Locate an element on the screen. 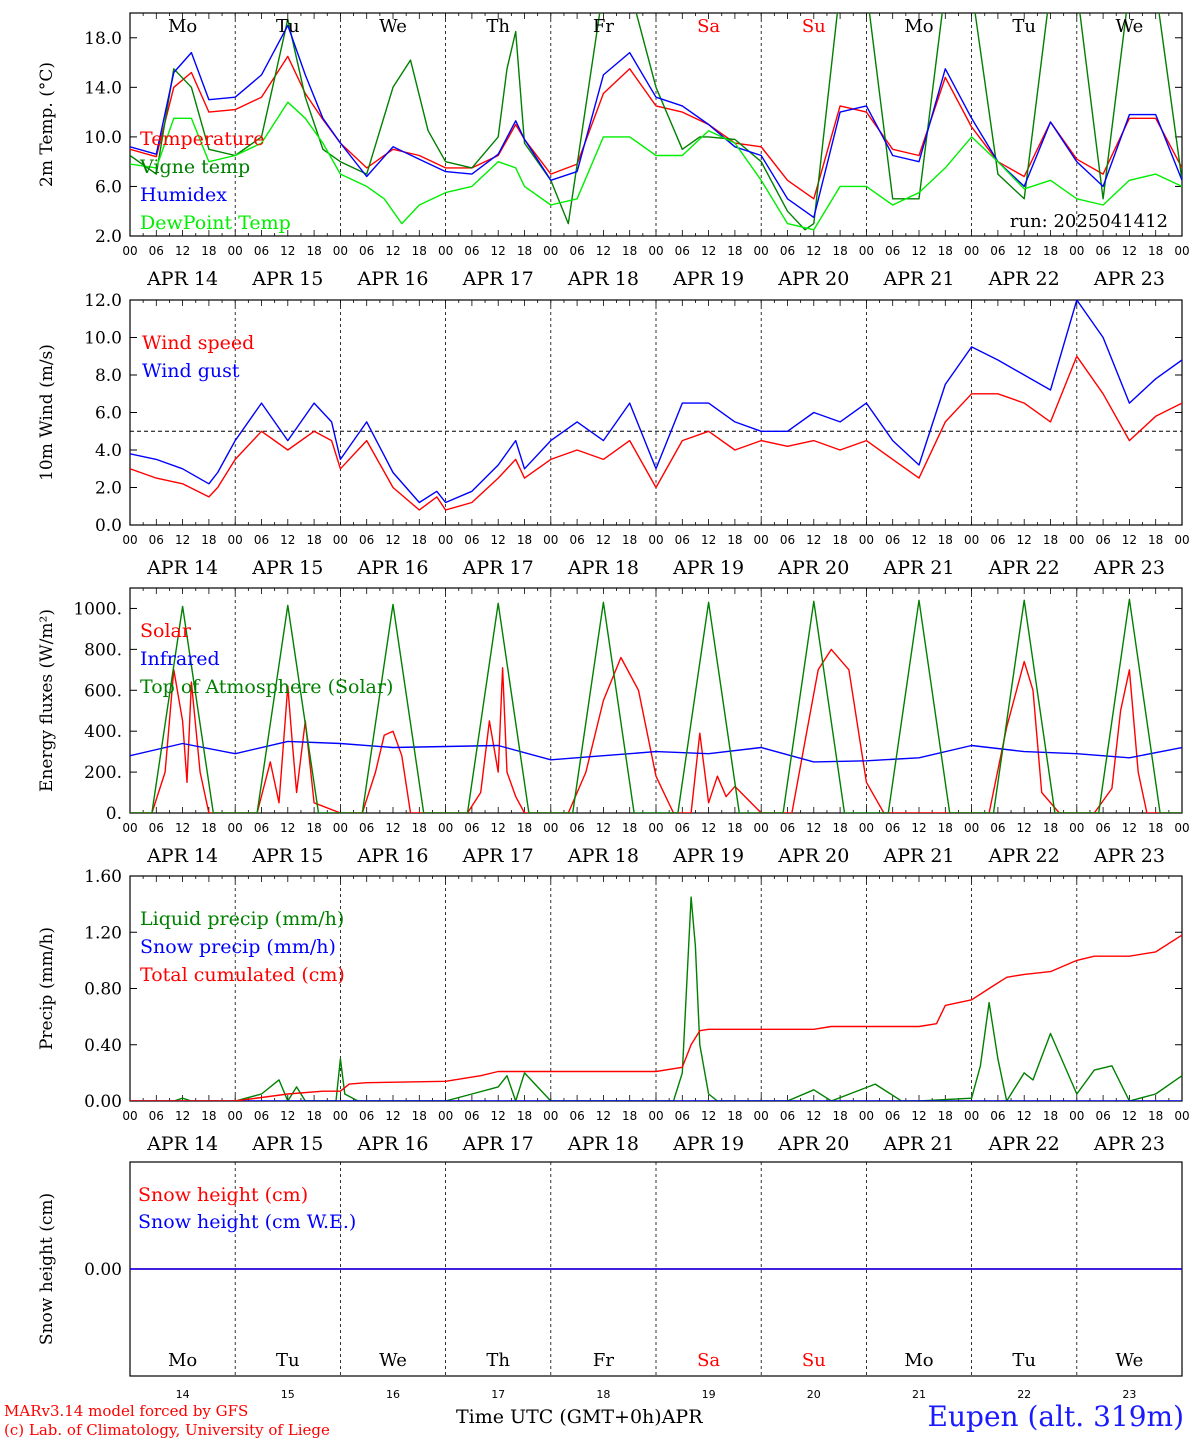 The image size is (1194, 1440). legend-entry: Wind speed is located at coordinates (198, 343).